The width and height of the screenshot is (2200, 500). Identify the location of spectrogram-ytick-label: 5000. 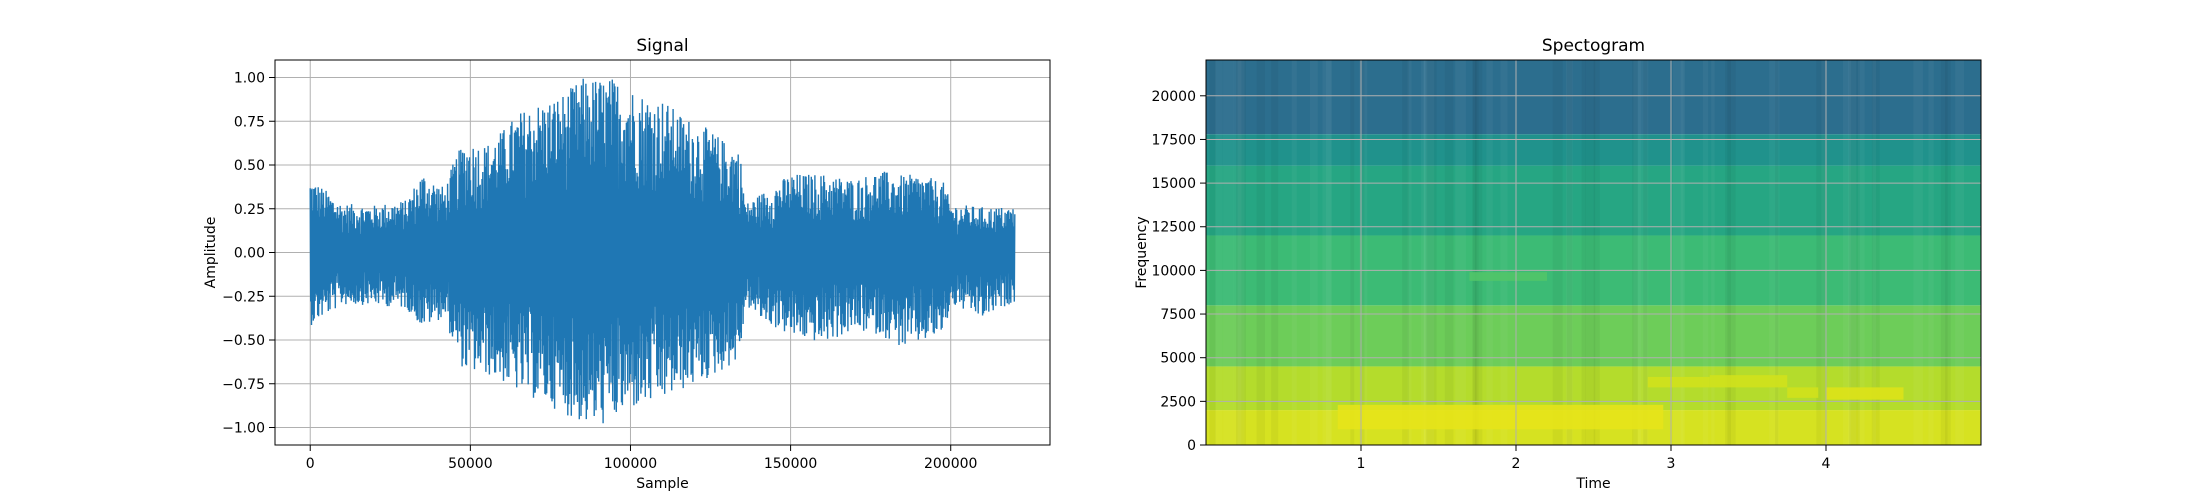
(1178, 359).